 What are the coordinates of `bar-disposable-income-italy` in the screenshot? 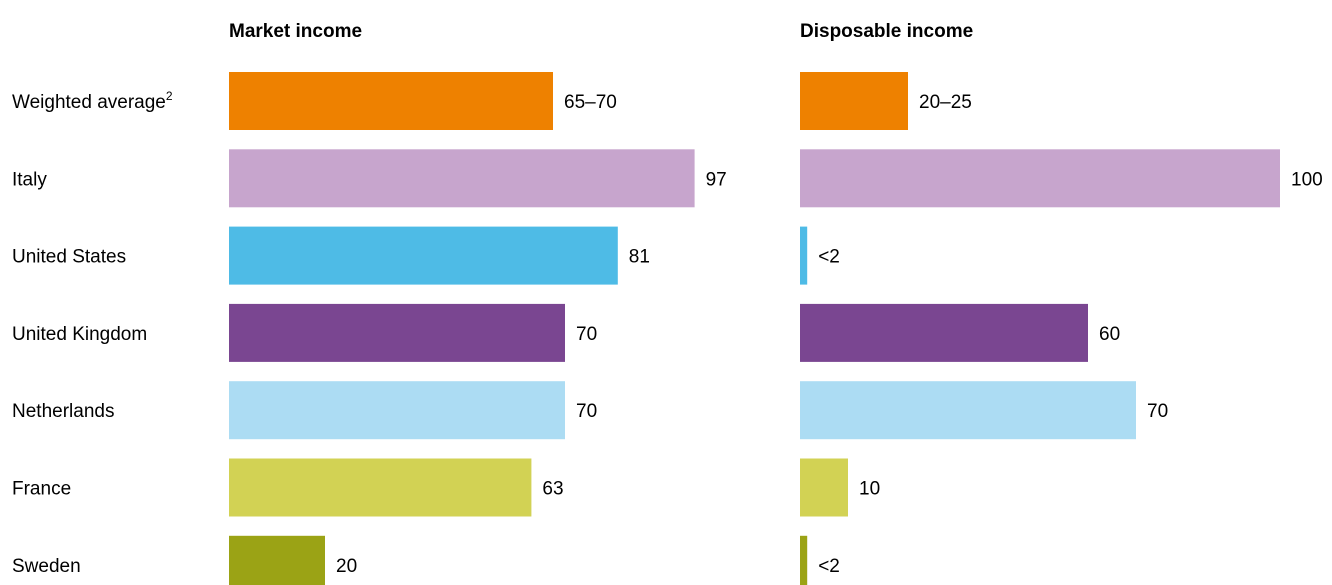 It's located at (1040, 178).